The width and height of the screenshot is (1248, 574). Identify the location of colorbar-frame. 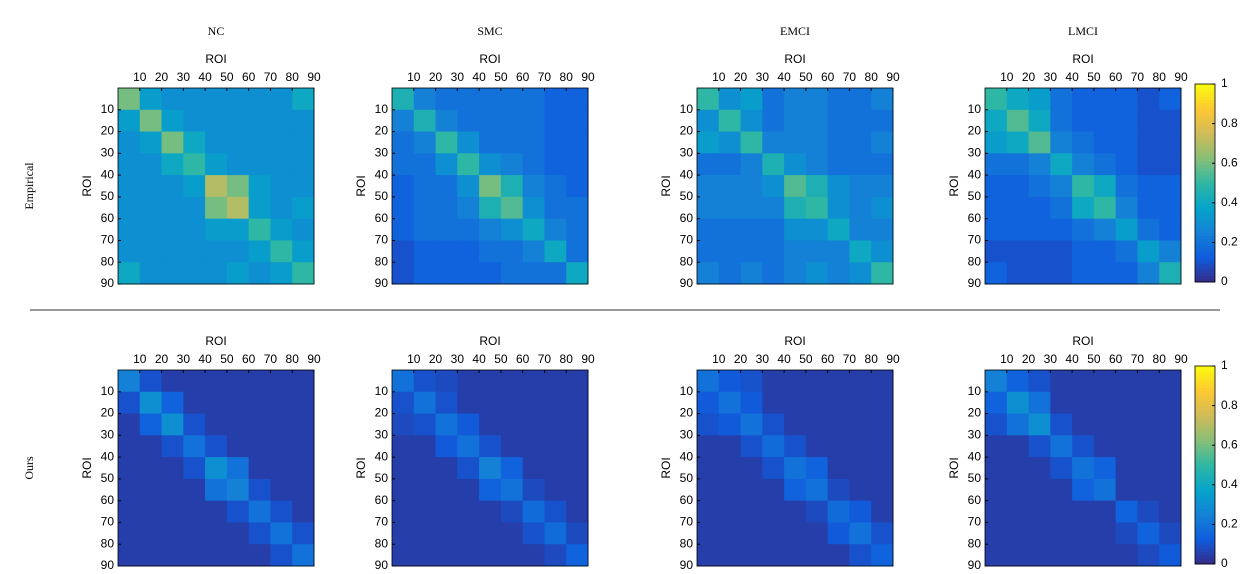
(1205, 465).